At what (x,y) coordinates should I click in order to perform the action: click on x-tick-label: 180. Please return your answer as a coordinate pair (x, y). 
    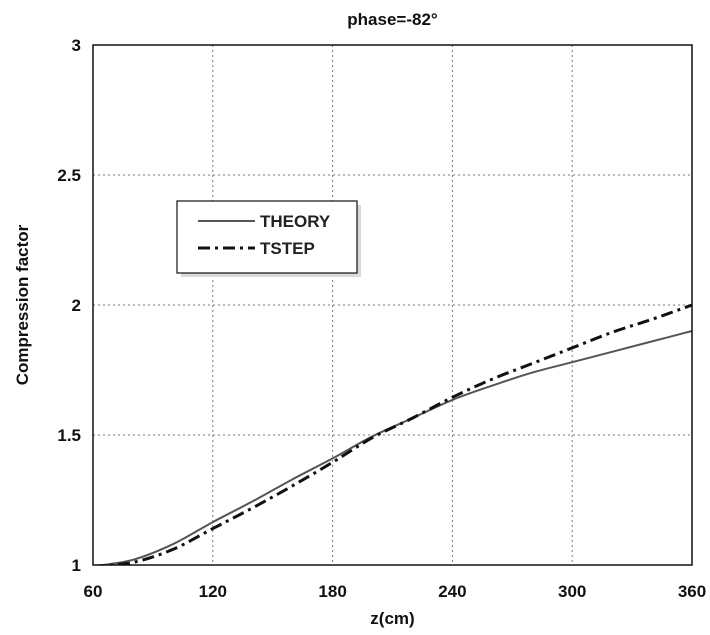
    Looking at the image, I should click on (332, 591).